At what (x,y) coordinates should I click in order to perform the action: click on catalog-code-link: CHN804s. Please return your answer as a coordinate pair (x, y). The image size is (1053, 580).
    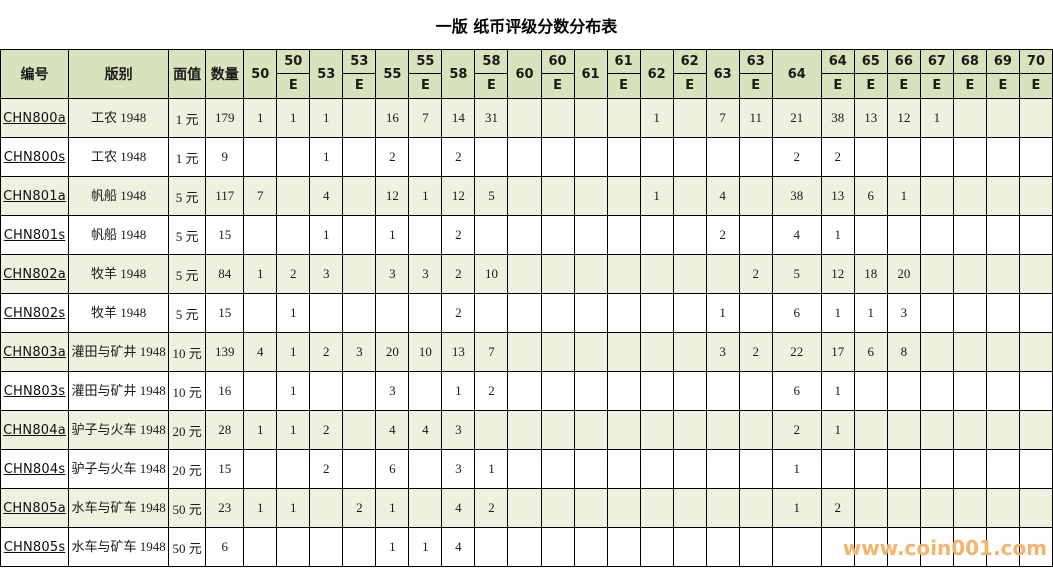
    Looking at the image, I should click on (34, 469).